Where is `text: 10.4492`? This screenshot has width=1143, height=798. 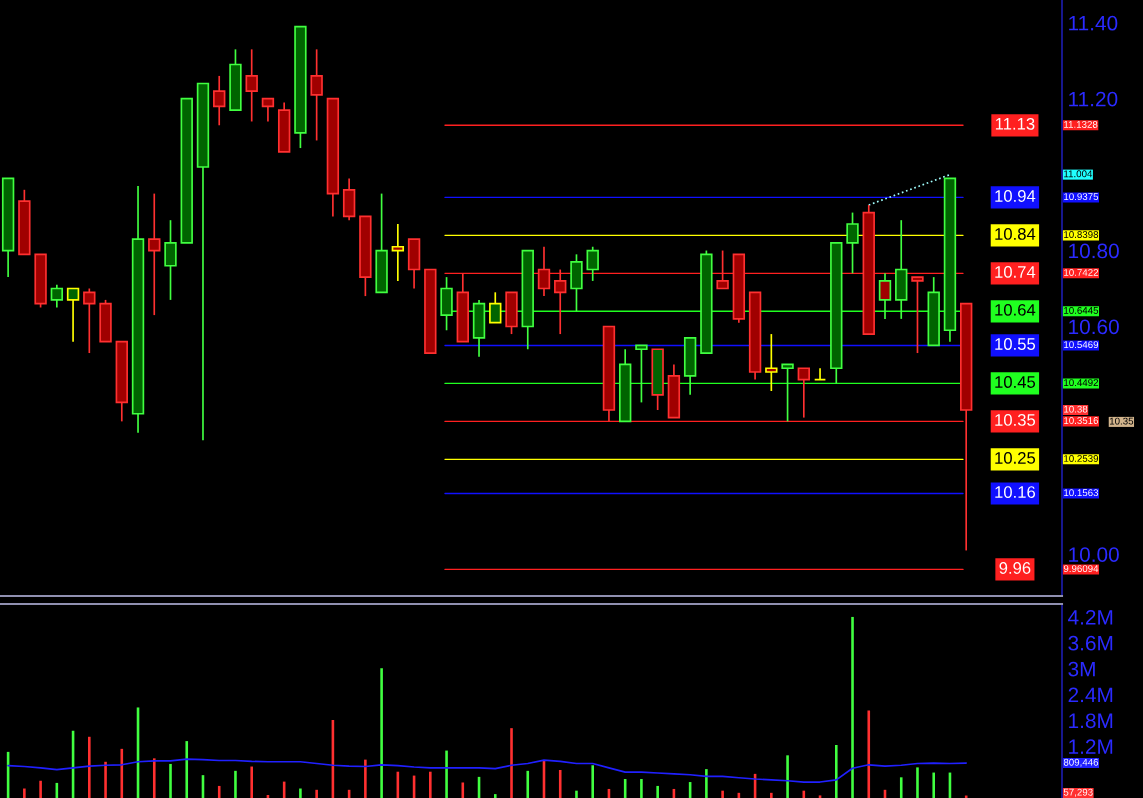 text: 10.4492 is located at coordinates (1081, 383).